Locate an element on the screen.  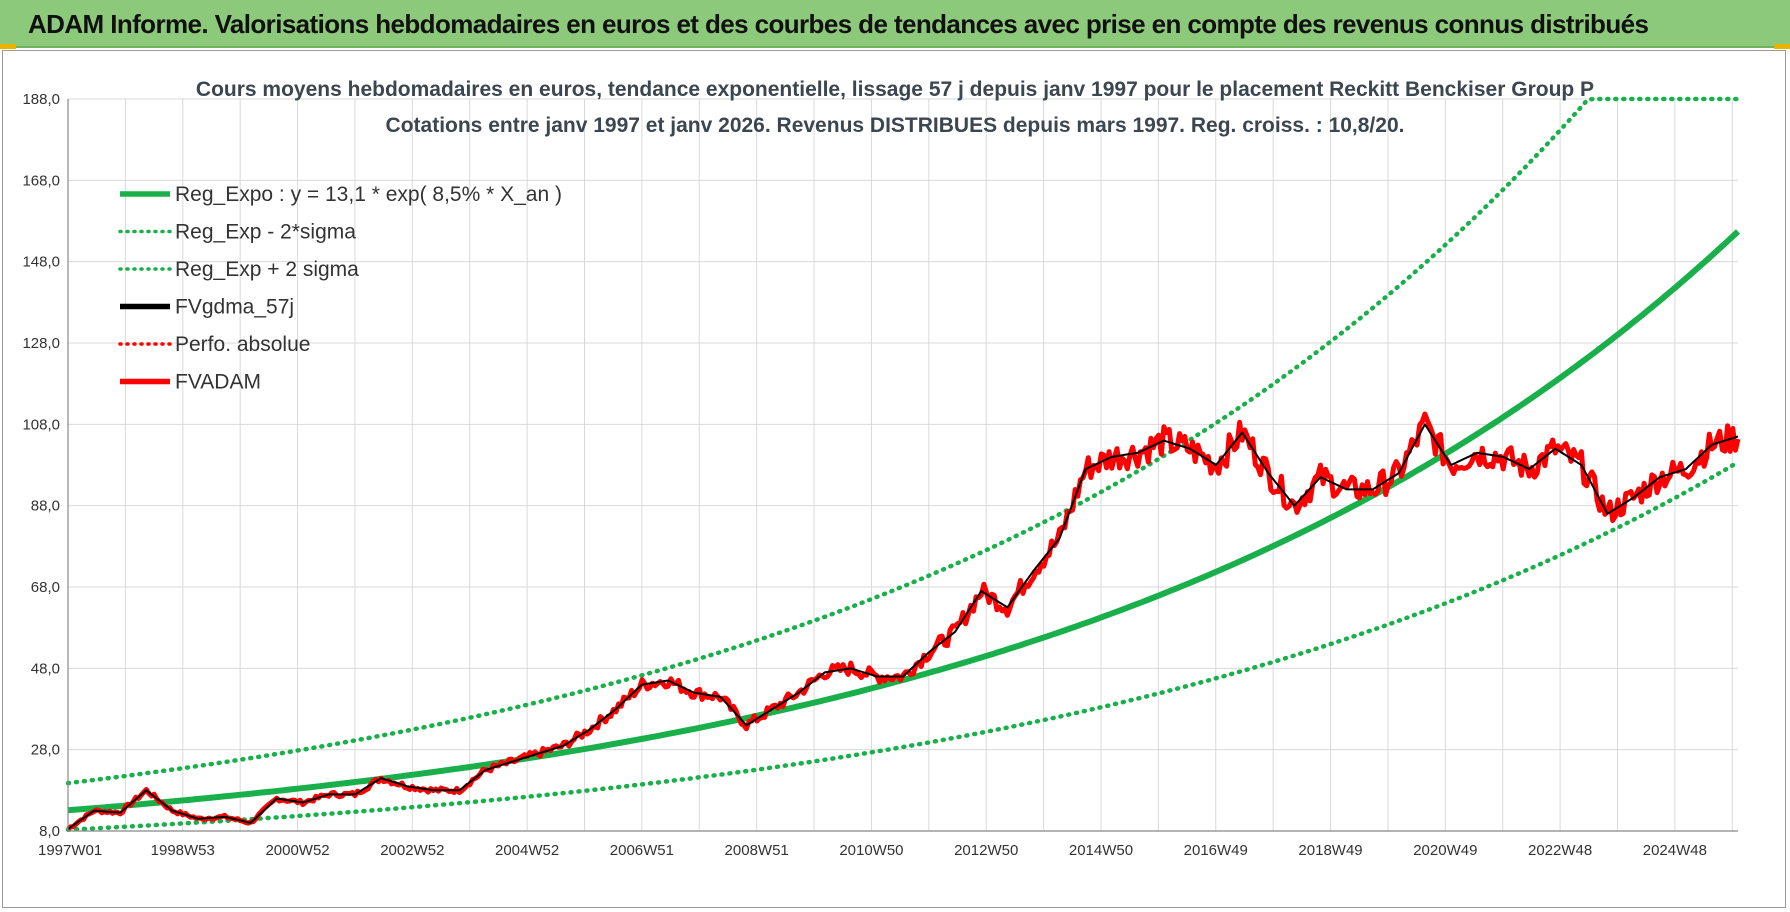
legend-label: FVgdma_57j is located at coordinates (234, 307).